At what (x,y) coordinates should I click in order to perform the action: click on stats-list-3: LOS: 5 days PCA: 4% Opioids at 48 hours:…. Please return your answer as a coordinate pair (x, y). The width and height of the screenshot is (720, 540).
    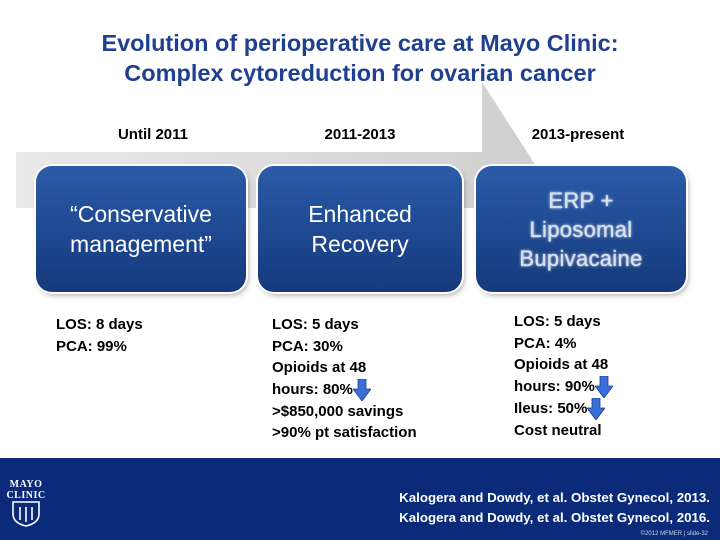
    Looking at the image, I should click on (563, 376).